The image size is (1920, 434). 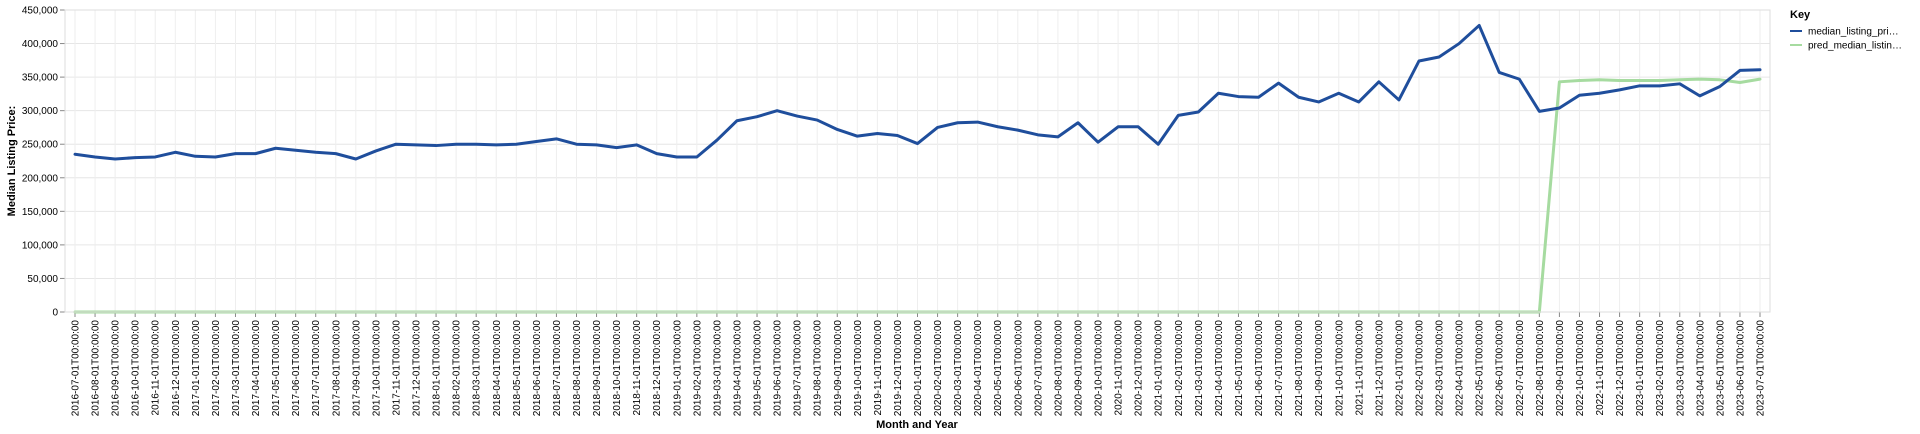 What do you see at coordinates (577, 368) in the screenshot?
I see `x-tick-label: 2018-08-01T00:00:00` at bounding box center [577, 368].